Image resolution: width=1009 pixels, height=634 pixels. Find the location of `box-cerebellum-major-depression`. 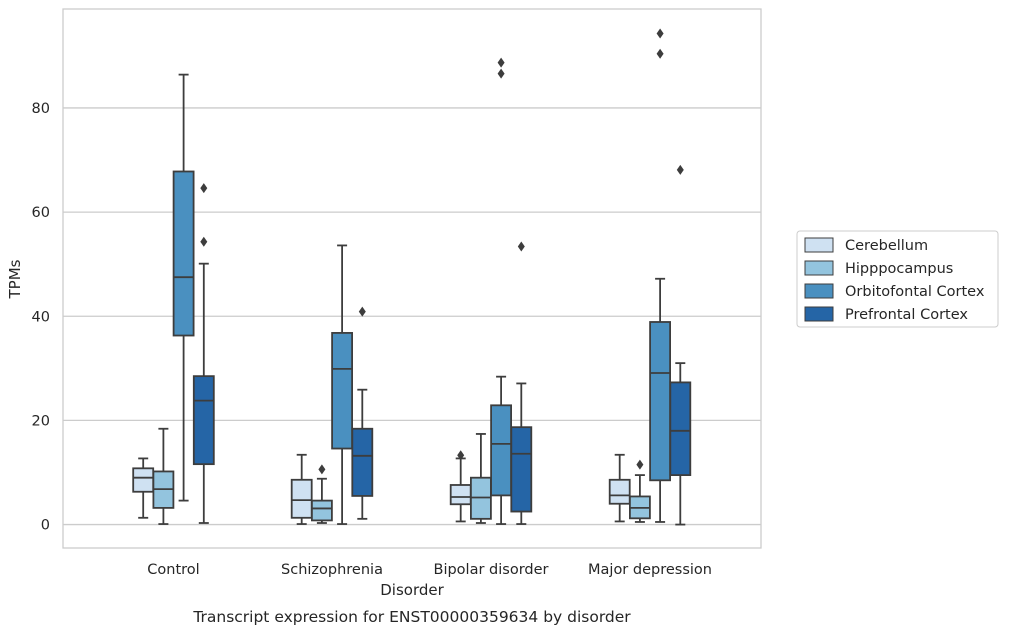

box-cerebellum-major-depression is located at coordinates (619, 488).